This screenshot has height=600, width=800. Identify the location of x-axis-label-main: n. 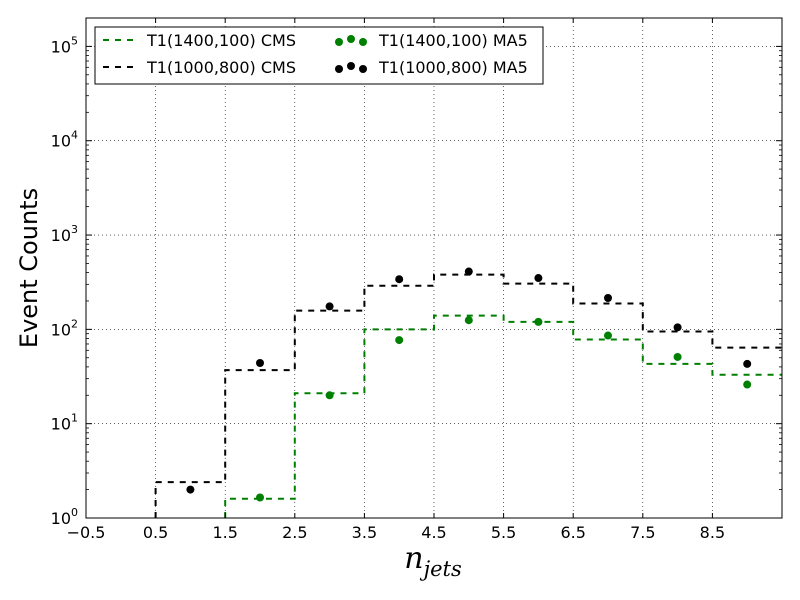
(413, 558).